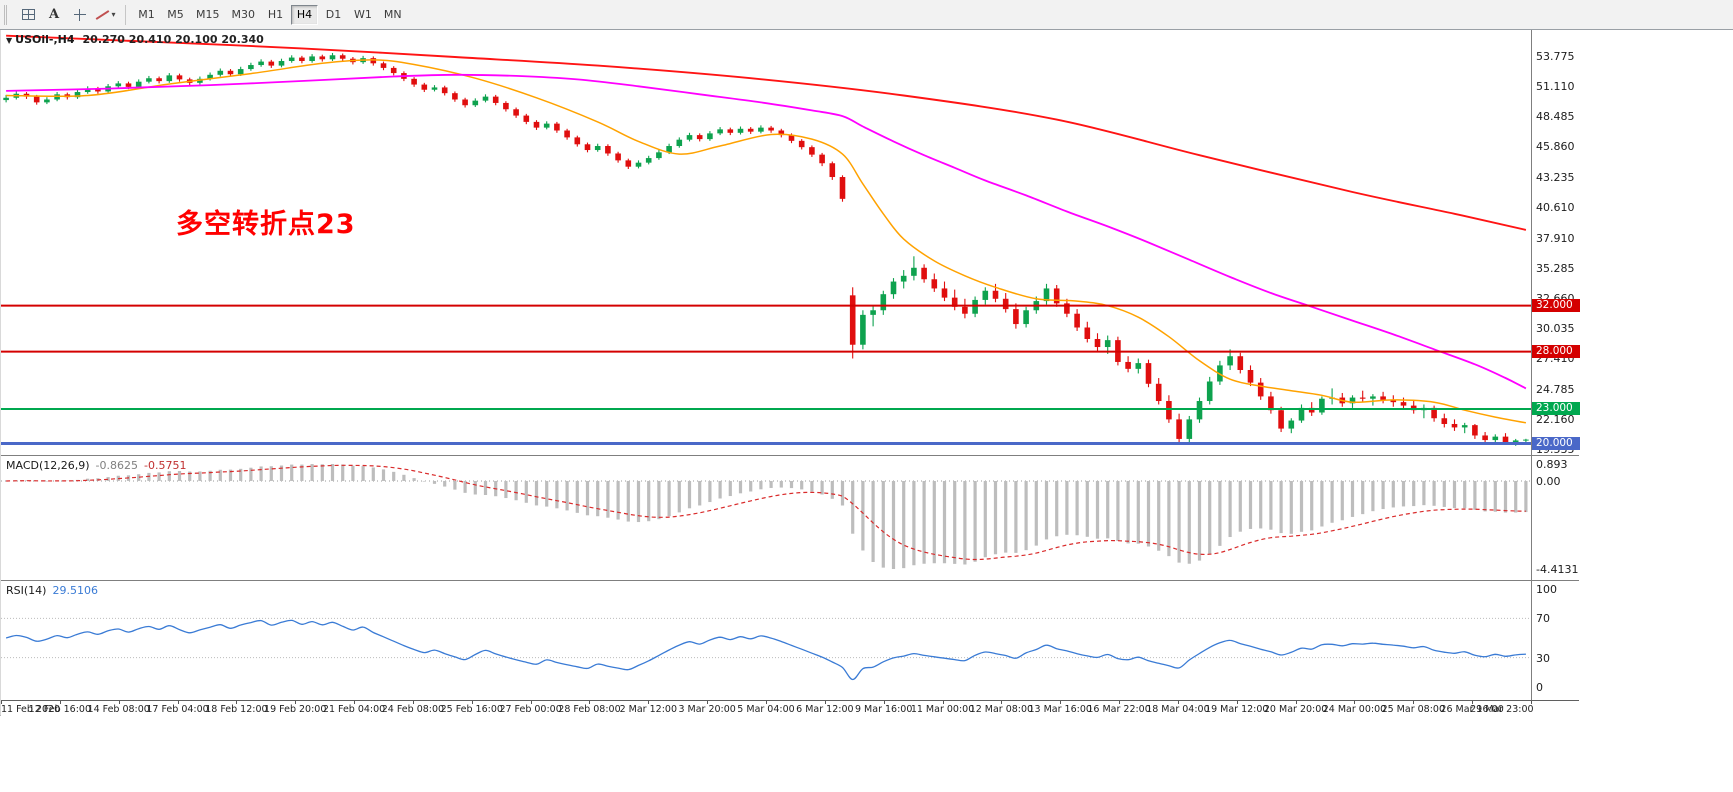 The height and width of the screenshot is (792, 1733). What do you see at coordinates (1552, 464) in the screenshot?
I see `macd-tick-label: 0.893` at bounding box center [1552, 464].